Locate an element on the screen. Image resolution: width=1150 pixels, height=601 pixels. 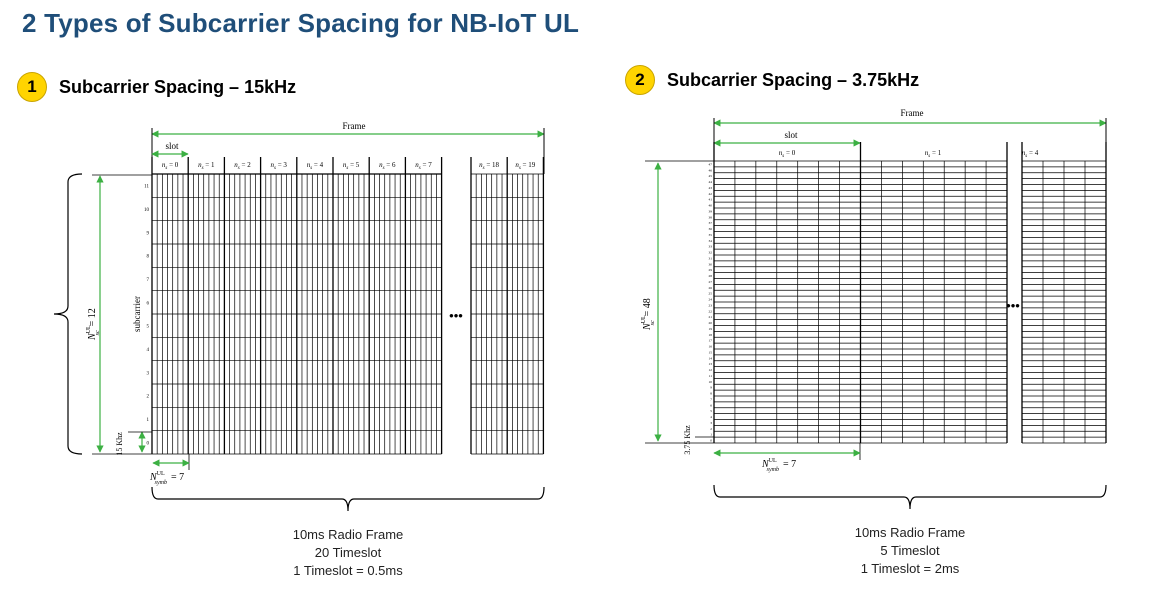
slot-index-label: ns = 18 is located at coordinates (489, 166).